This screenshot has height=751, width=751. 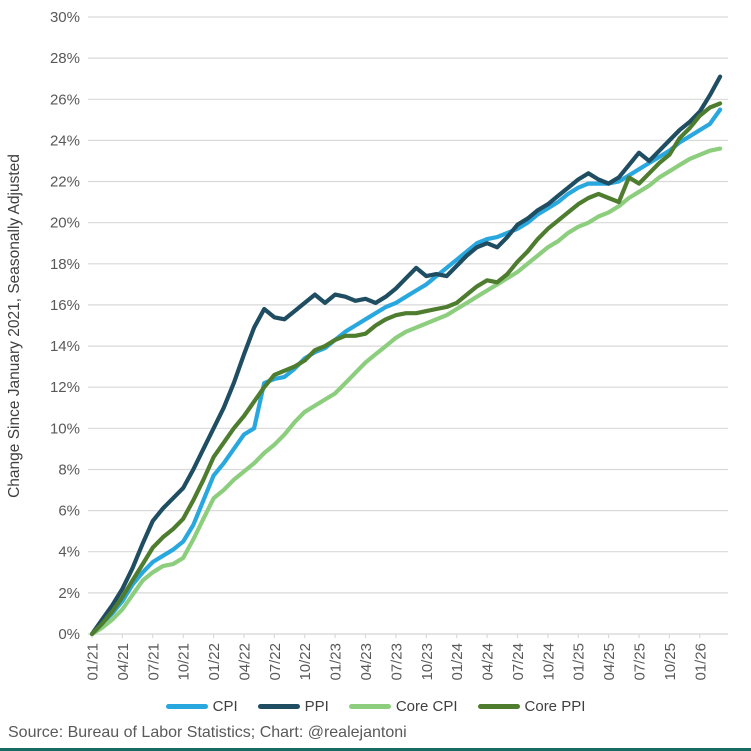 What do you see at coordinates (65, 223) in the screenshot?
I see `svg-text: 20%` at bounding box center [65, 223].